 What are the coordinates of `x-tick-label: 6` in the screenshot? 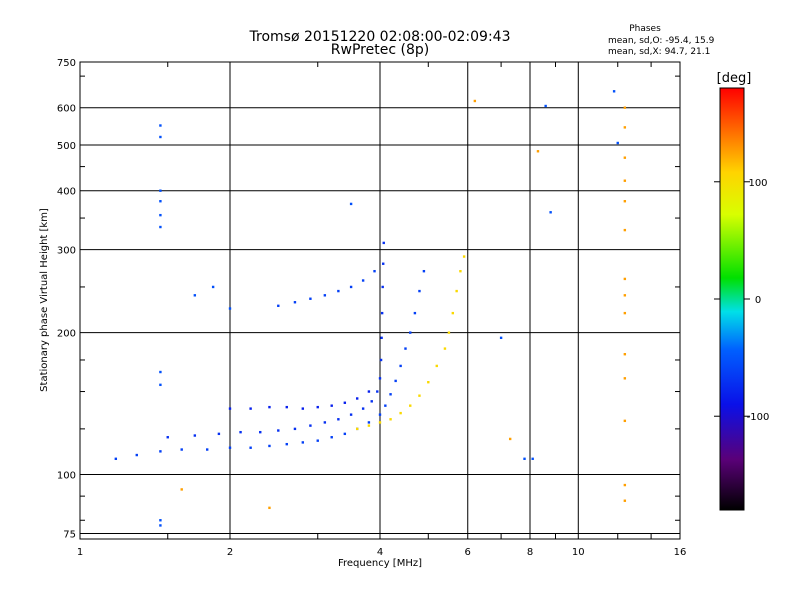 It's located at (468, 552).